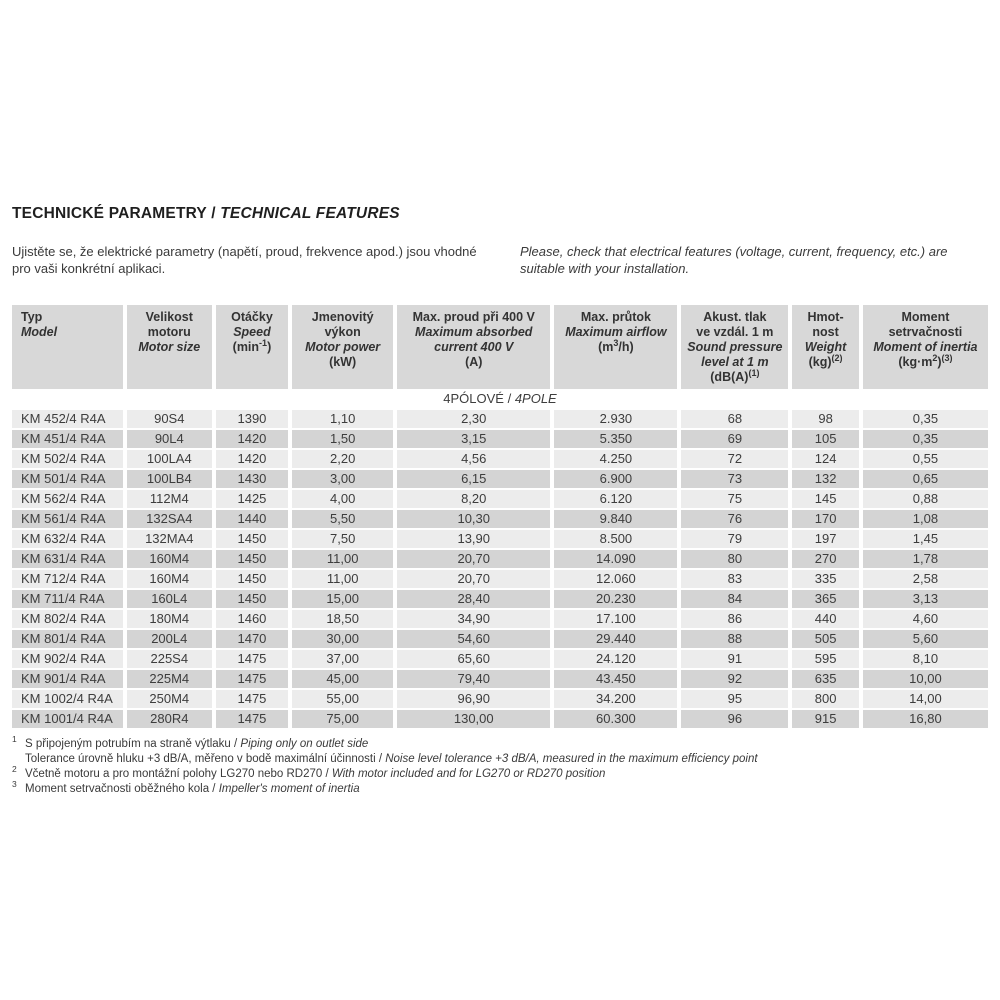 The height and width of the screenshot is (1000, 1000). Describe the element at coordinates (616, 579) in the screenshot. I see `table-cell: 12.060` at that location.